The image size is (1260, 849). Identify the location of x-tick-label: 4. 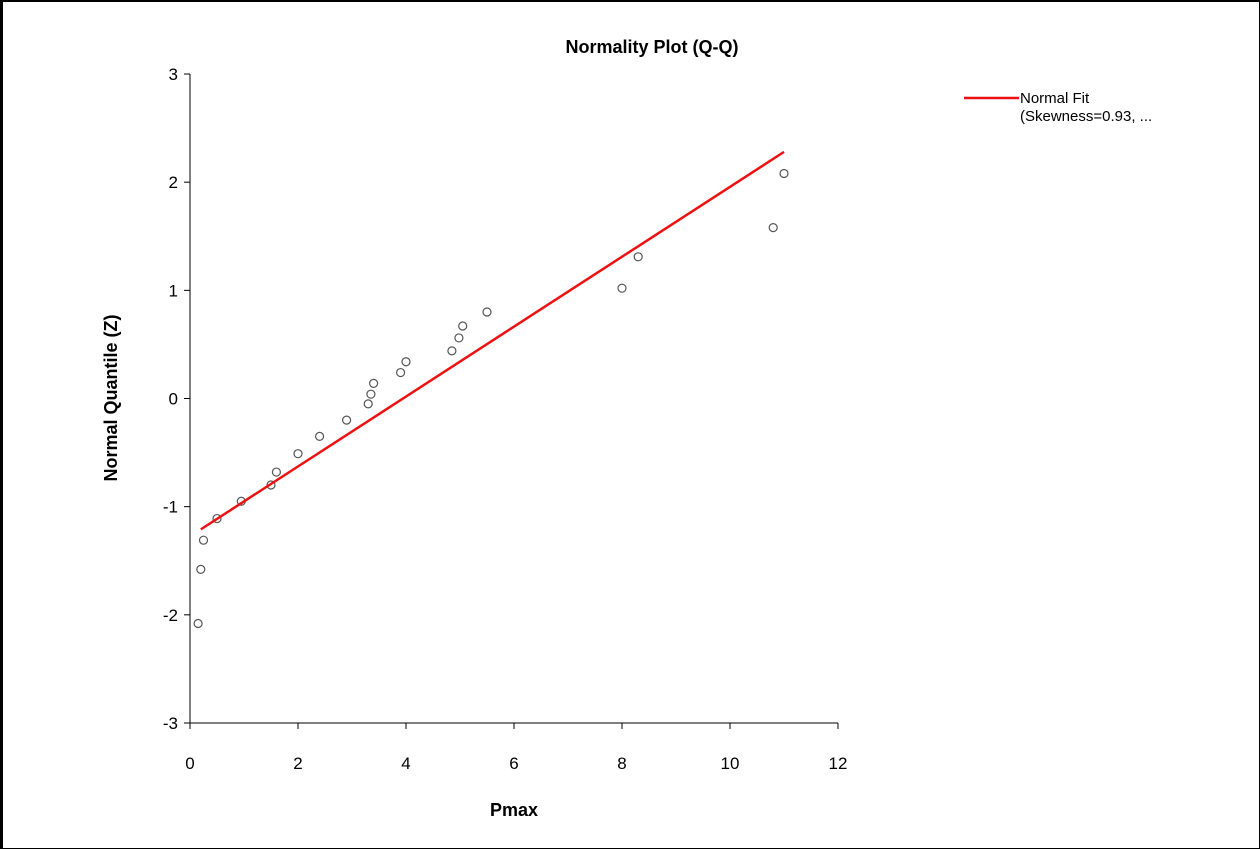
(405, 763).